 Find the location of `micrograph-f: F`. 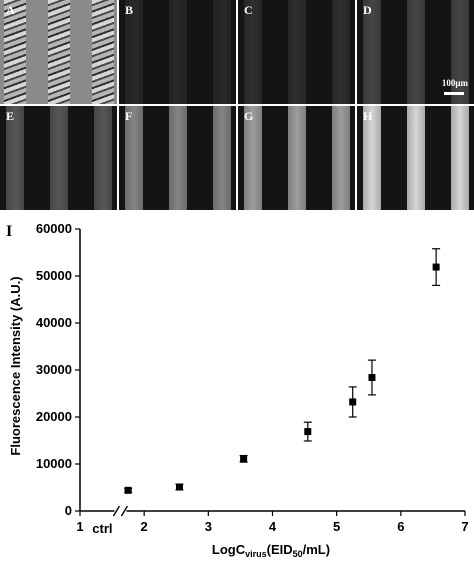

micrograph-f: F is located at coordinates (177, 158).